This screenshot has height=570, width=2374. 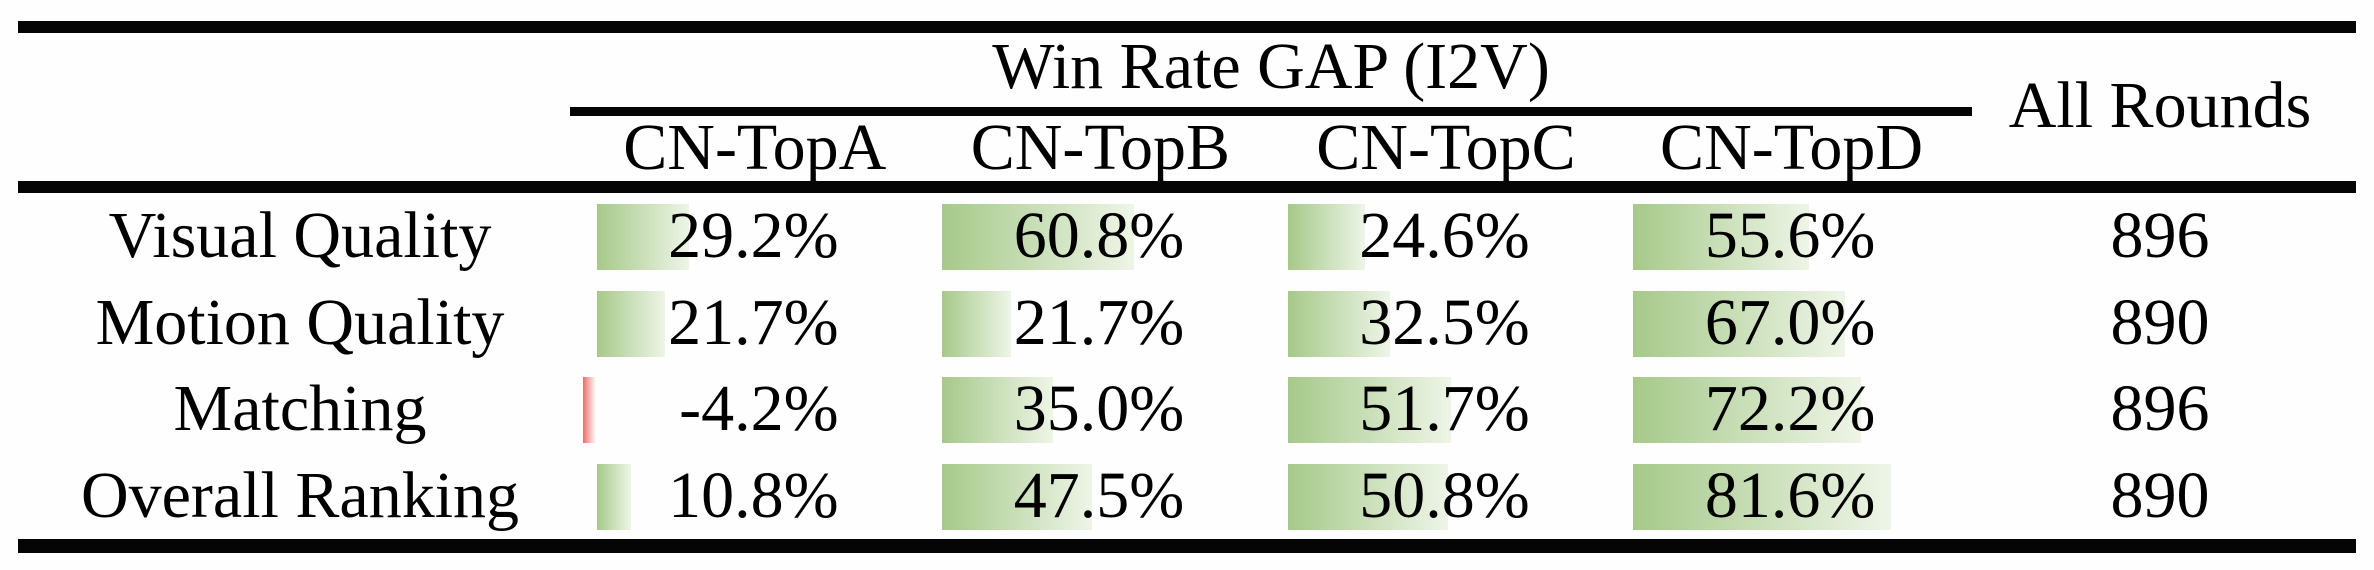 I want to click on cell-value: 60.8%, so click(x=1099, y=236).